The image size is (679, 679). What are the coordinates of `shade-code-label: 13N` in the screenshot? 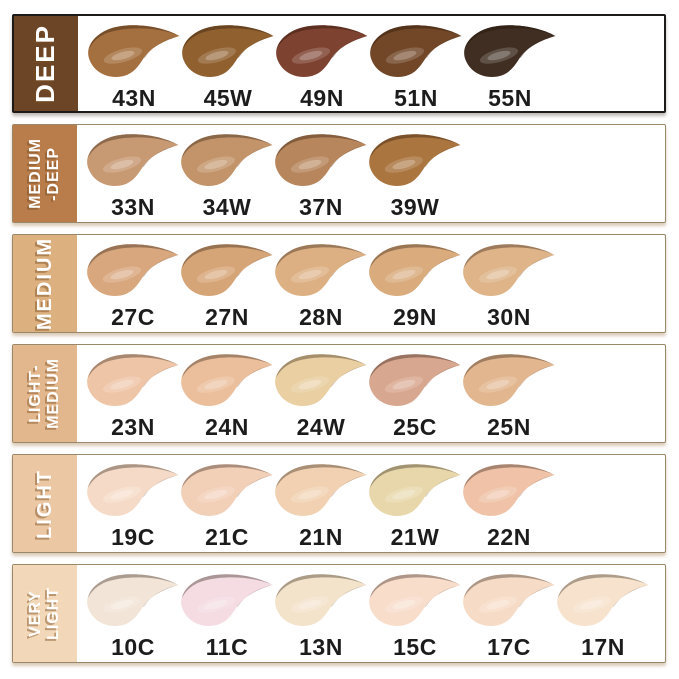 It's located at (321, 647).